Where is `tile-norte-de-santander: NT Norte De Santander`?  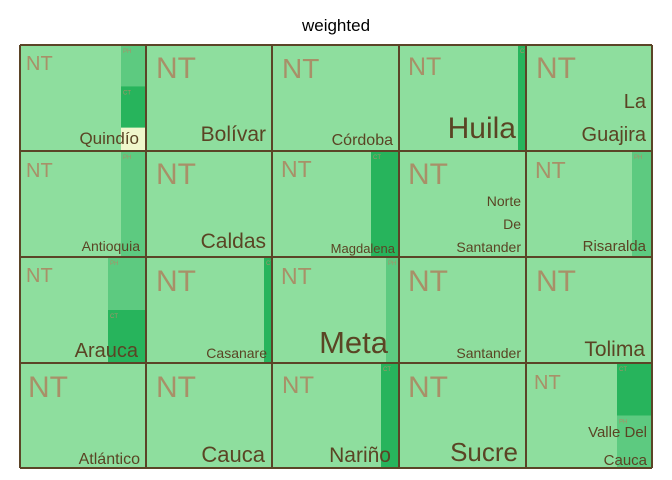 tile-norte-de-santander: NT Norte De Santander is located at coordinates (462, 204).